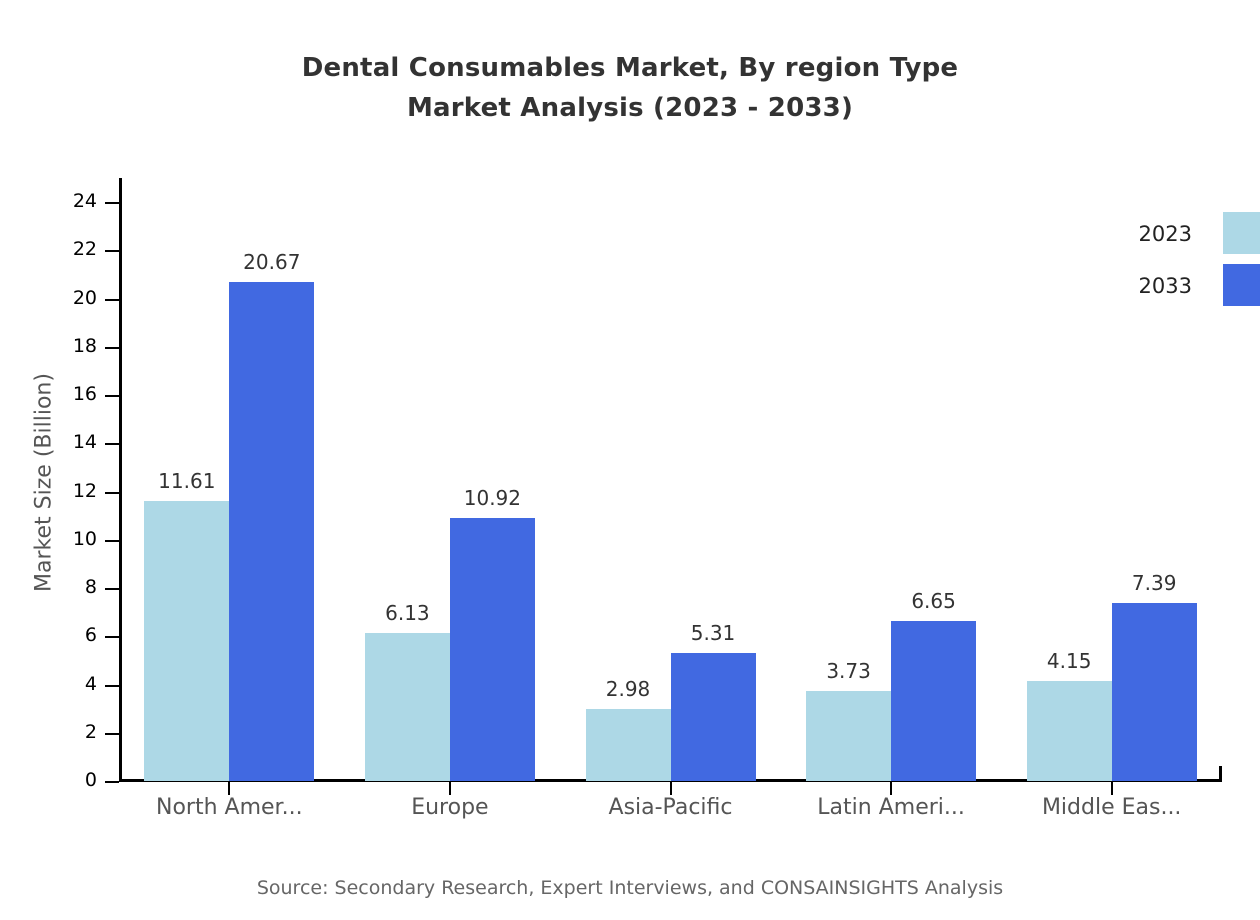 The height and width of the screenshot is (920, 1260). I want to click on y-axis-tick-label: 22, so click(84, 249).